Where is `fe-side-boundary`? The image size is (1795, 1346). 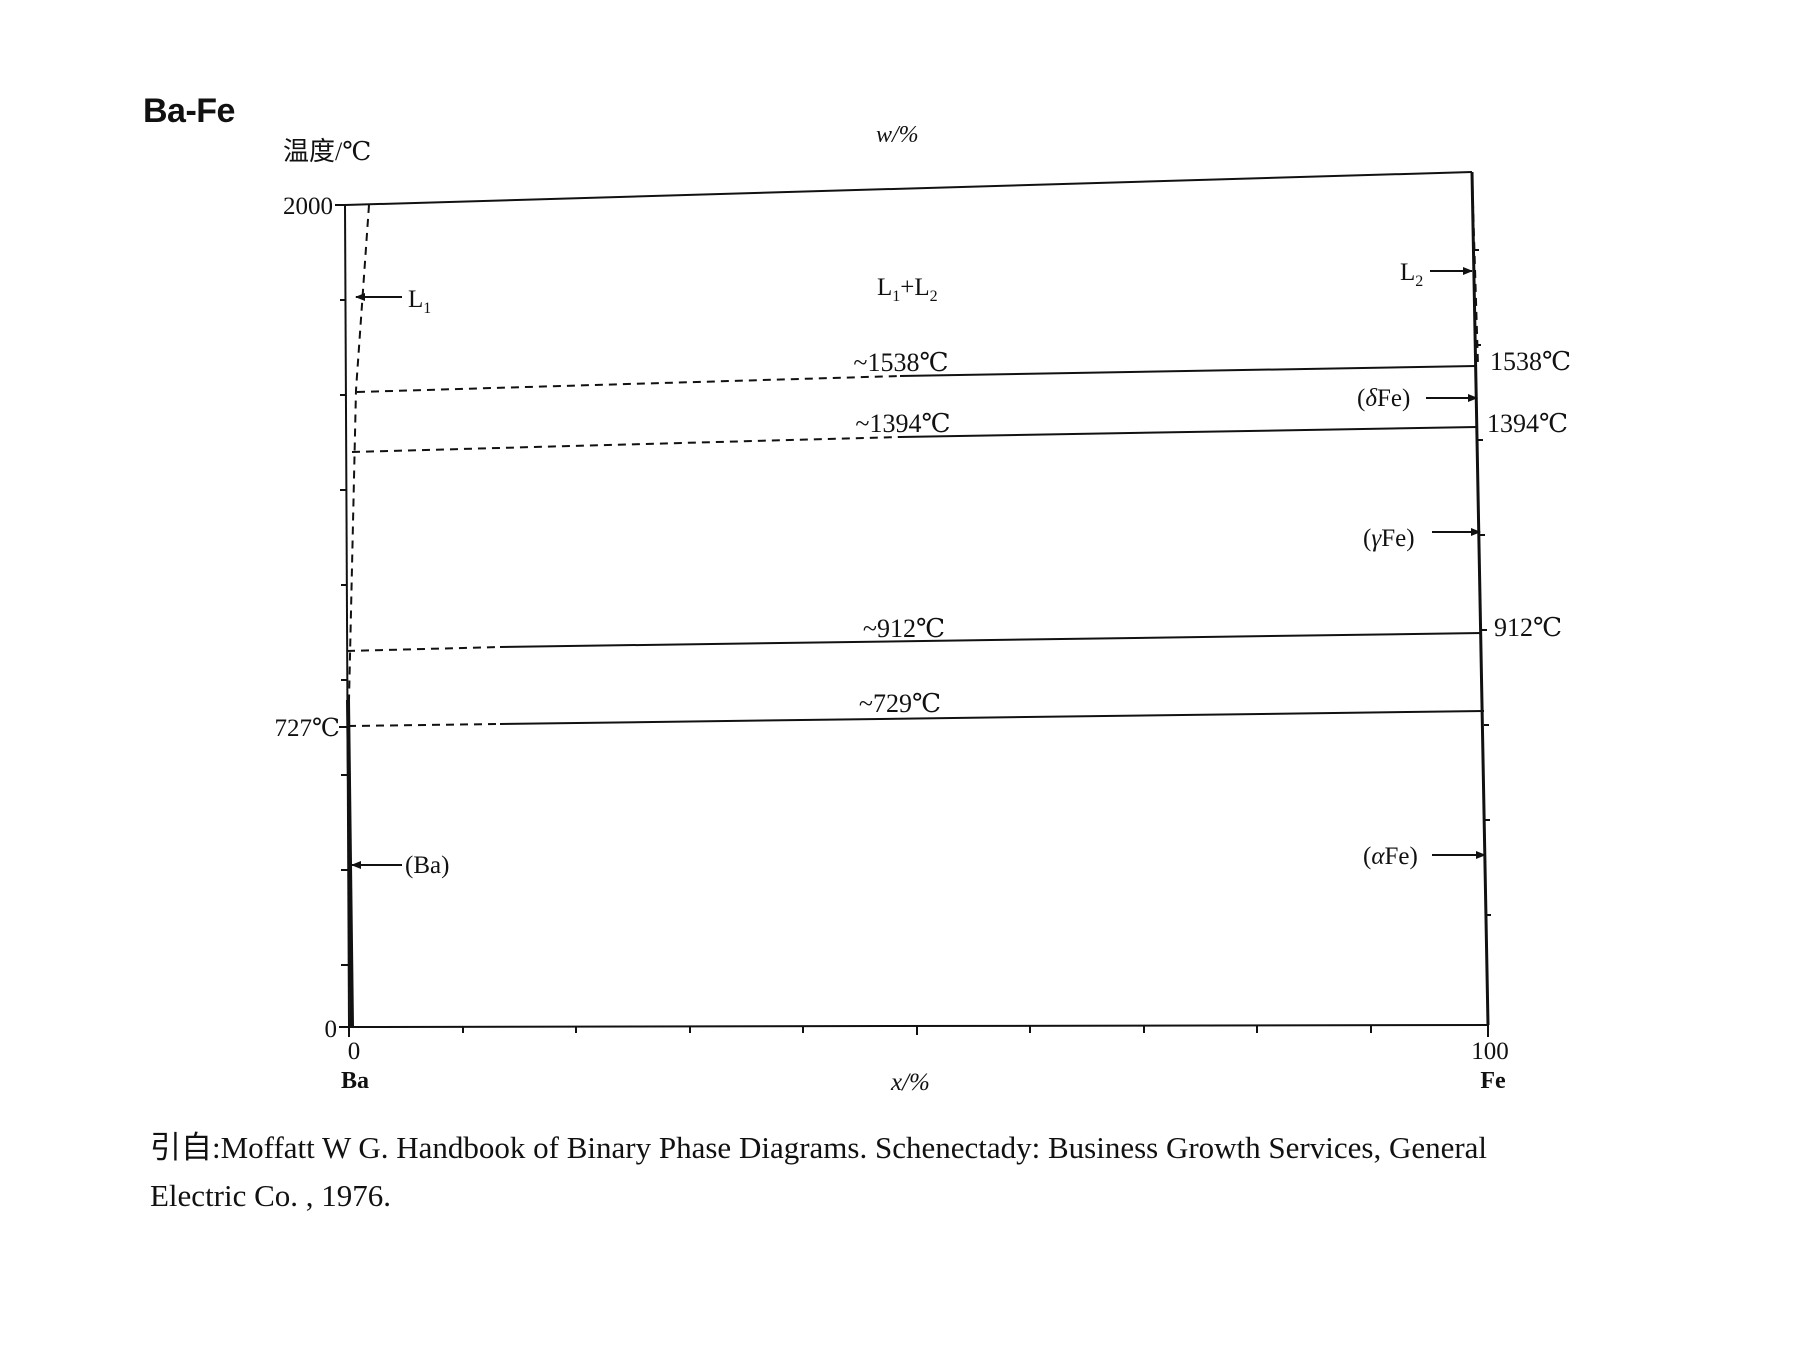 fe-side-boundary is located at coordinates (1480, 598).